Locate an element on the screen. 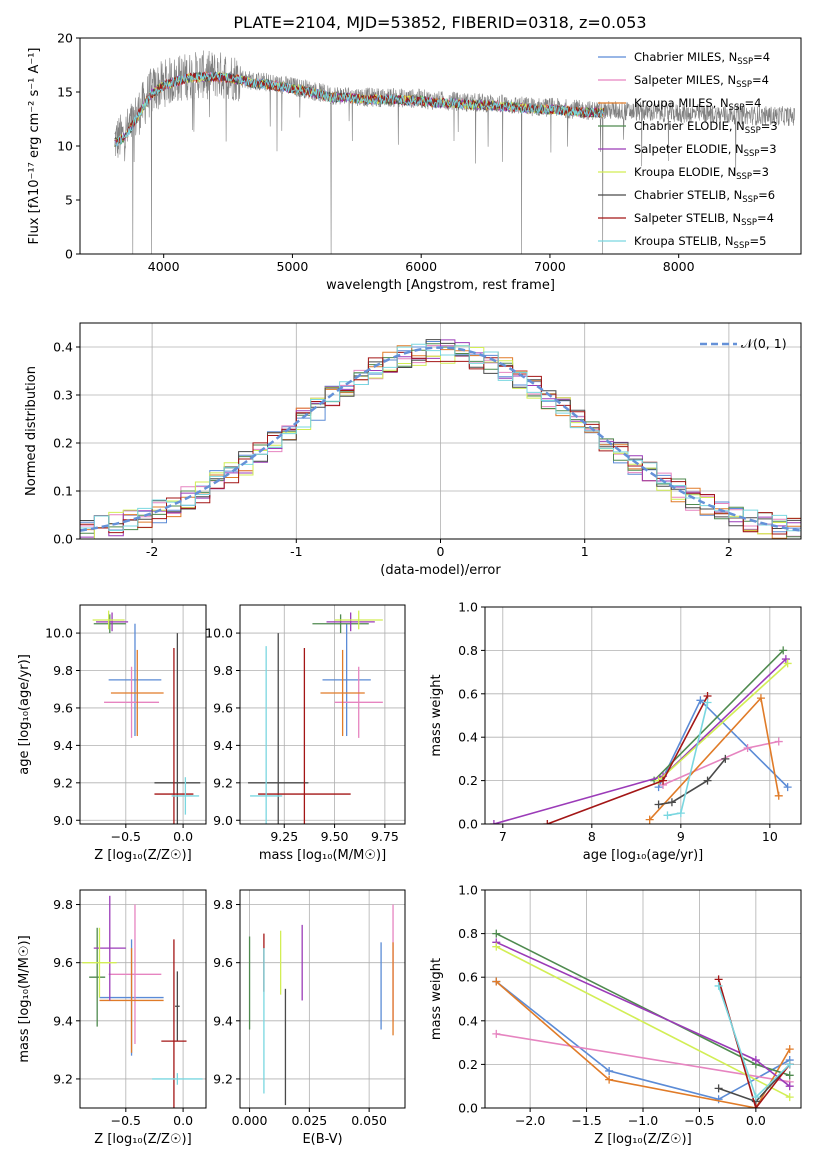 The height and width of the screenshot is (1170, 819). legend-label-chabrier-elodie: Chabrier ELODIE, NSSP=3 is located at coordinates (706, 127).